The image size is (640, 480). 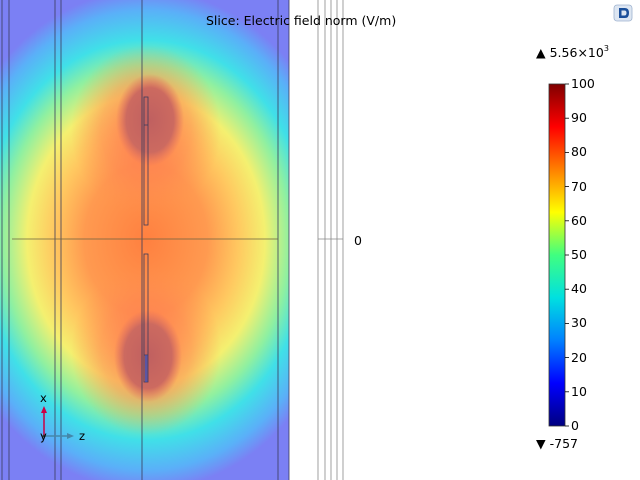 I want to click on min-triangle-icon: ▼, so click(x=541, y=443).